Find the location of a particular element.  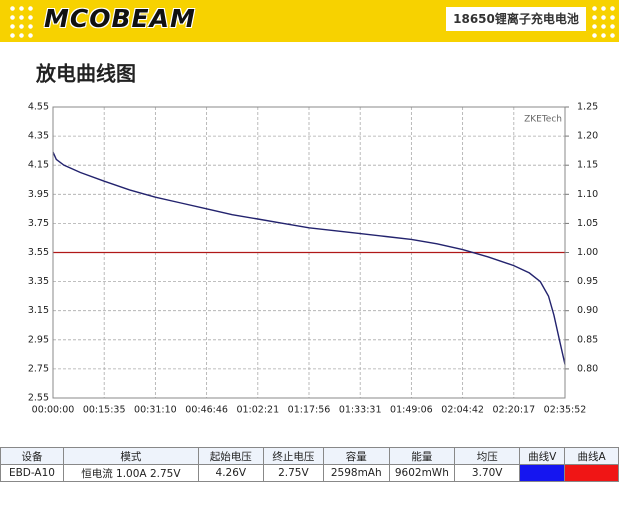

brand: MCOBEAM is located at coordinates (120, 18).